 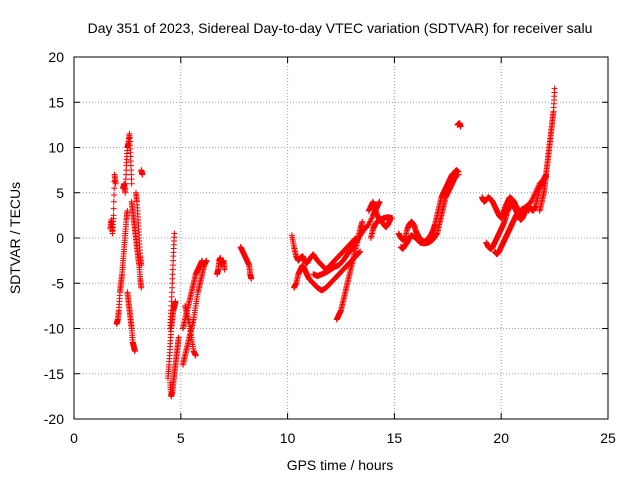 I want to click on x-tick-label: 0, so click(x=74, y=438).